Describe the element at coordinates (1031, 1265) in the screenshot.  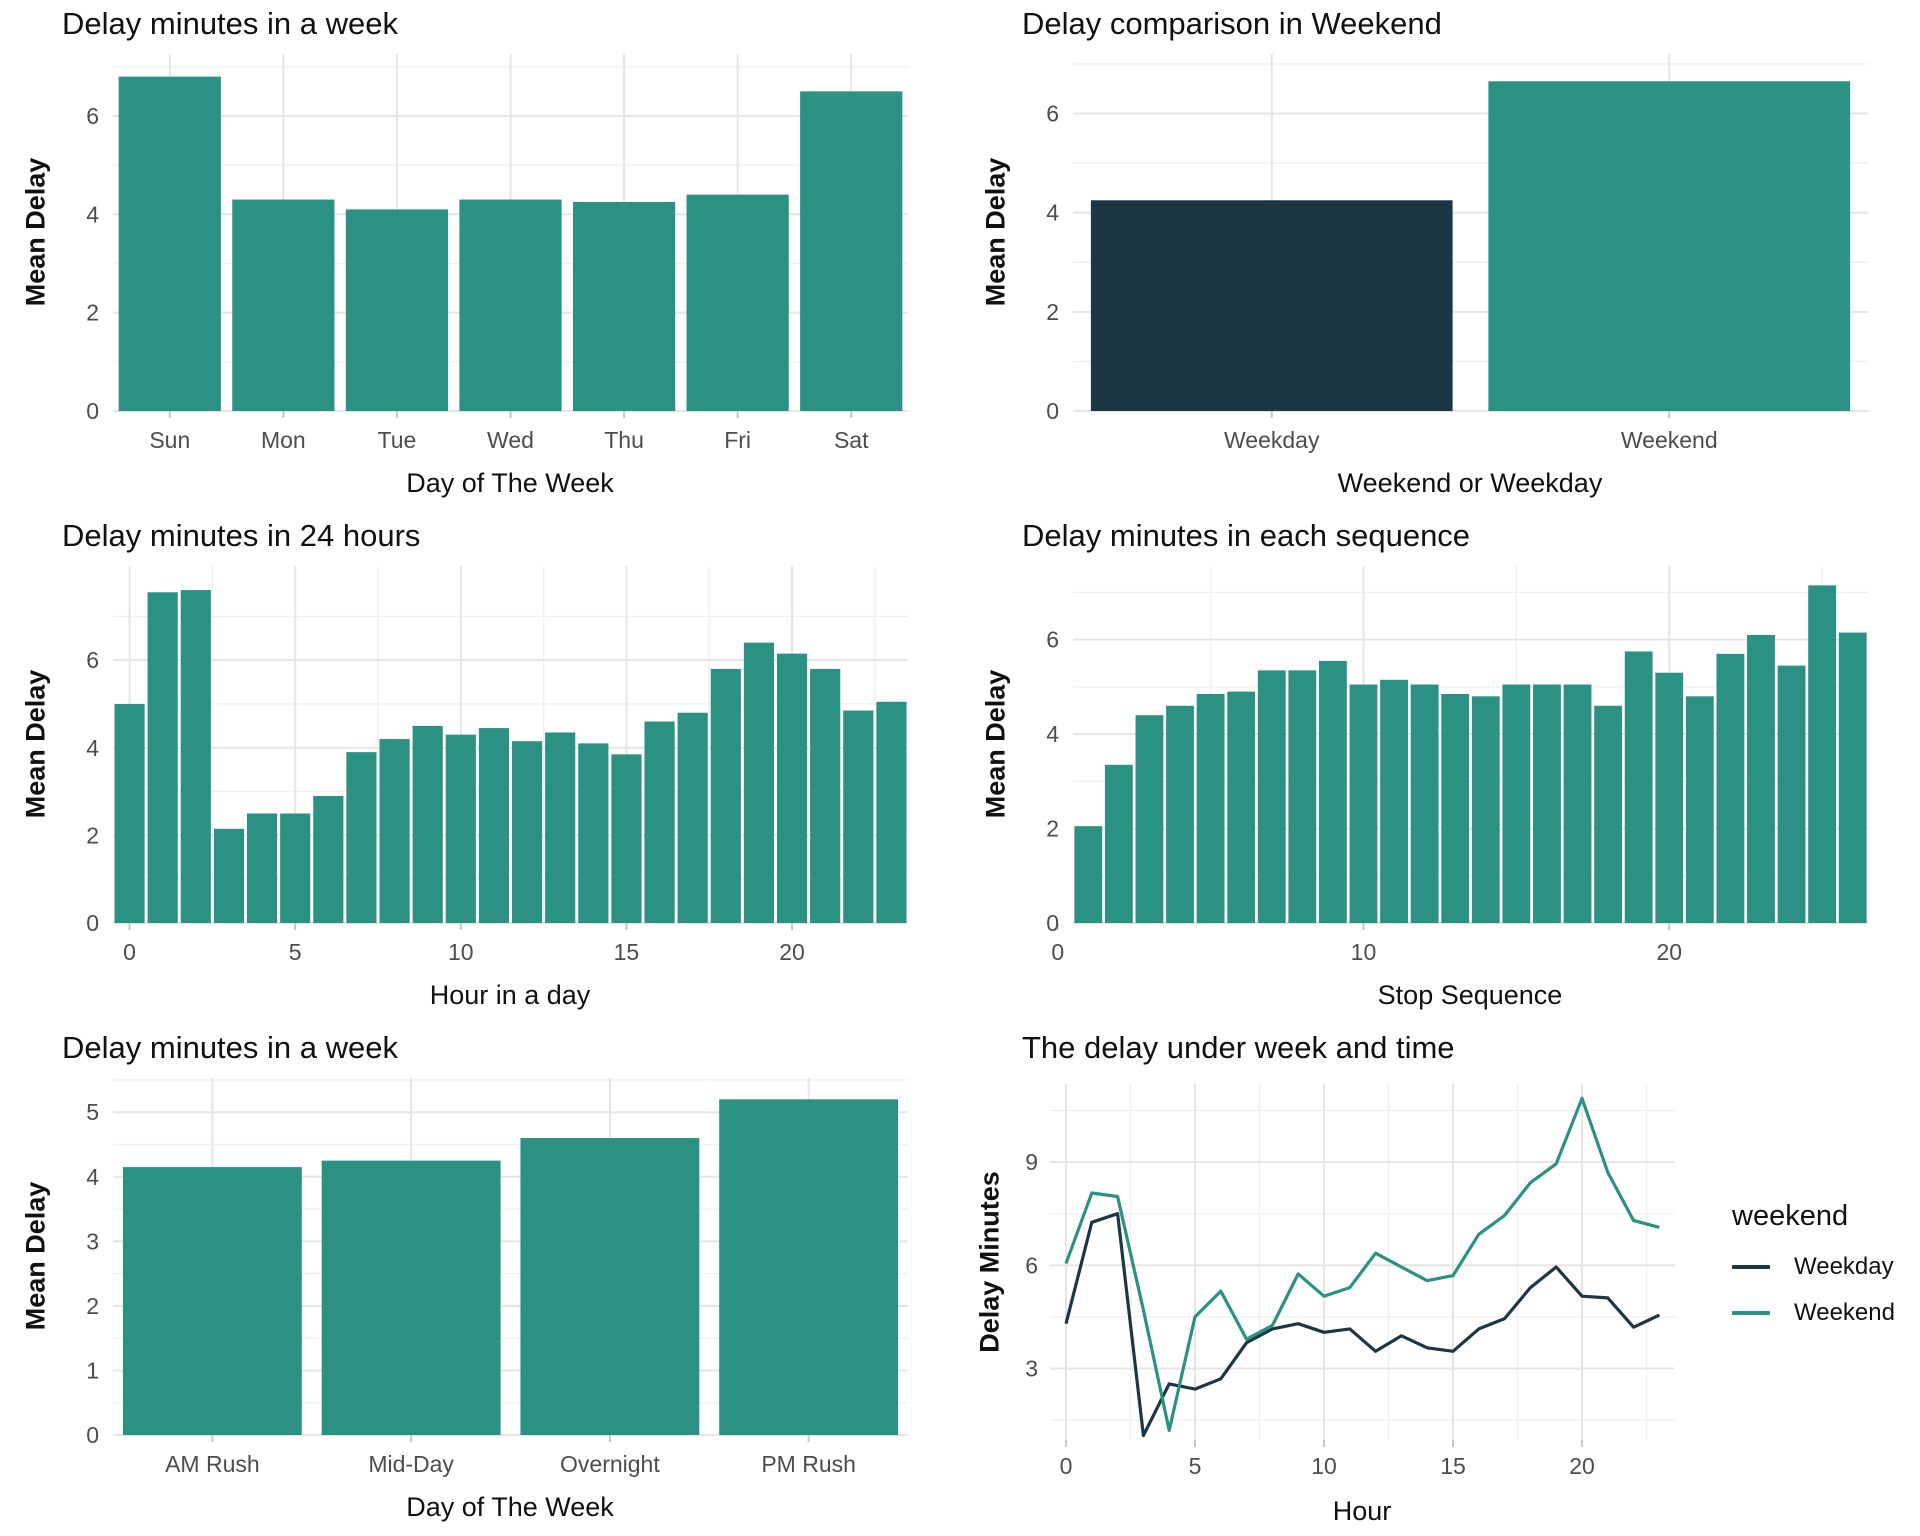
I see `svg-text: 6` at that location.